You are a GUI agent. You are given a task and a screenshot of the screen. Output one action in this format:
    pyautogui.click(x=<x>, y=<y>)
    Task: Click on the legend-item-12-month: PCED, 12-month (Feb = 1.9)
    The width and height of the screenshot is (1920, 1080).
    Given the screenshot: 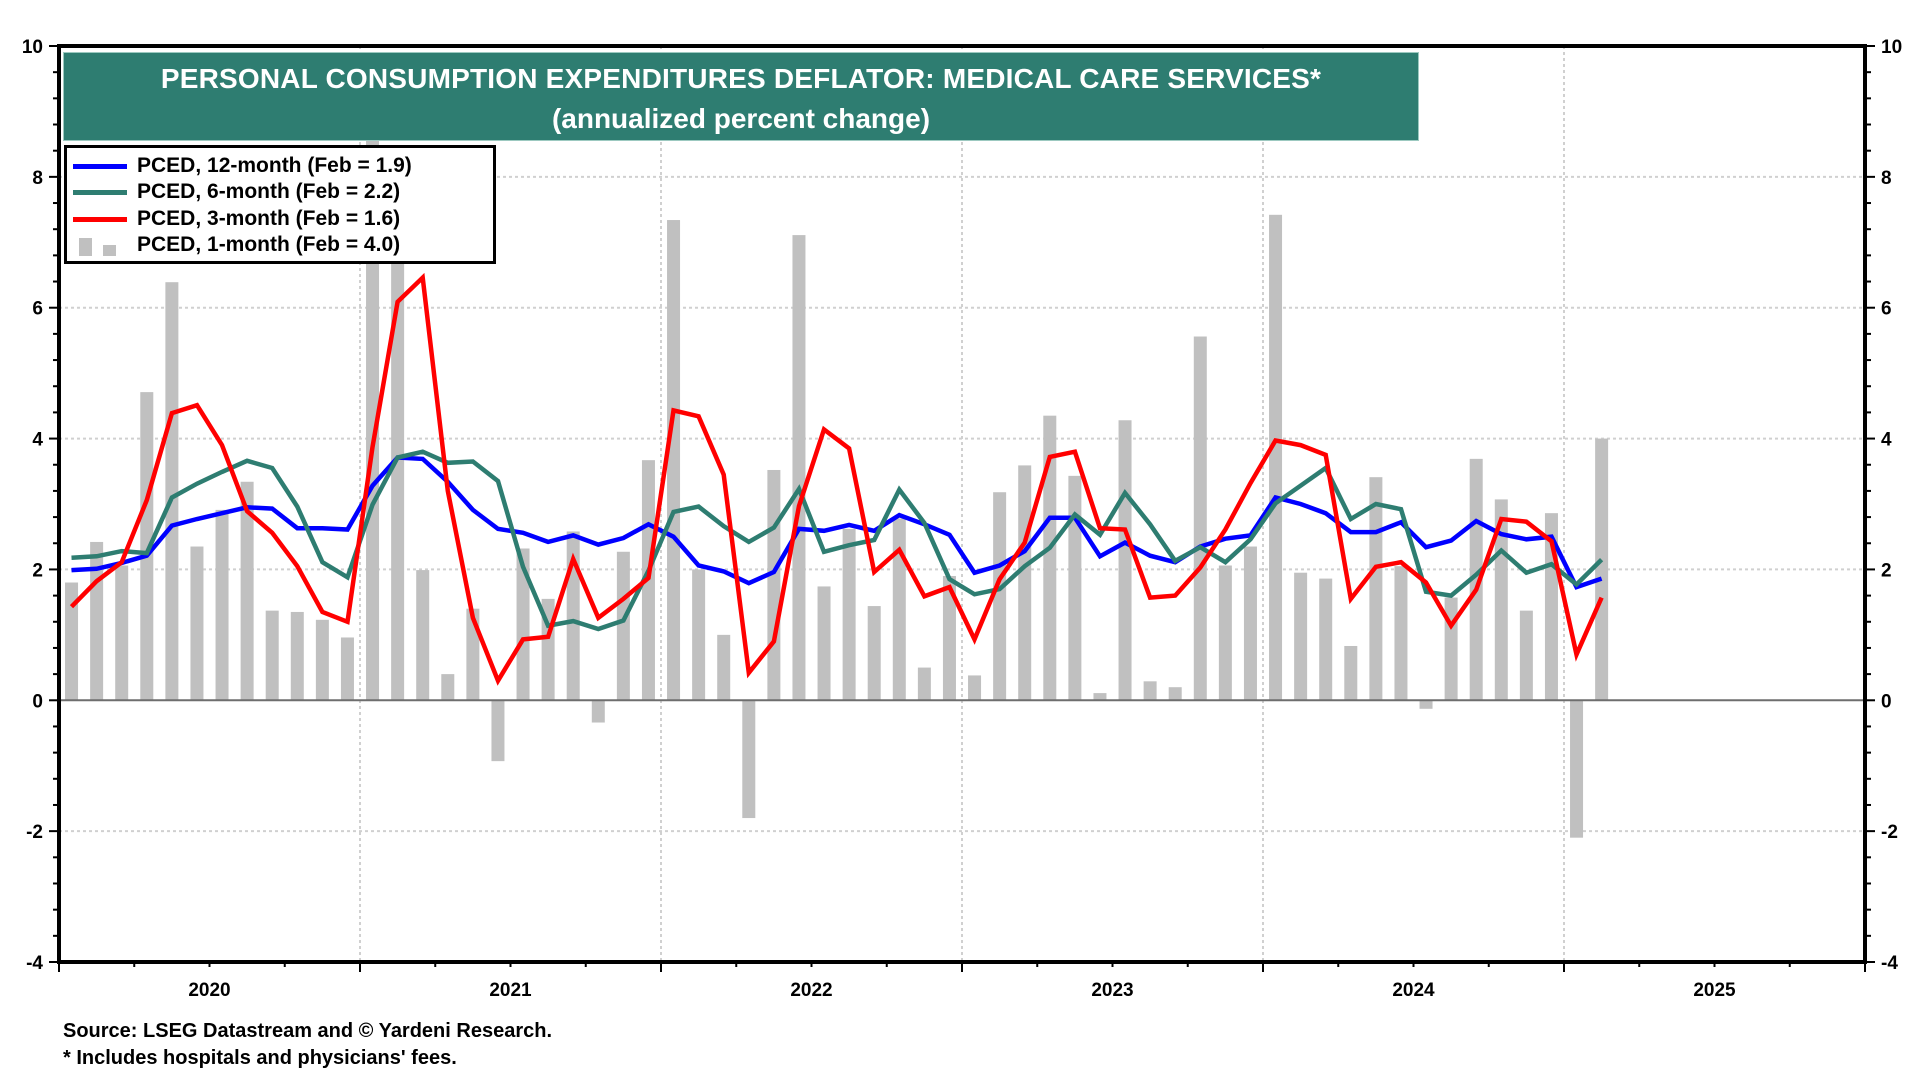 What is the action you would take?
    pyautogui.click(x=280, y=166)
    